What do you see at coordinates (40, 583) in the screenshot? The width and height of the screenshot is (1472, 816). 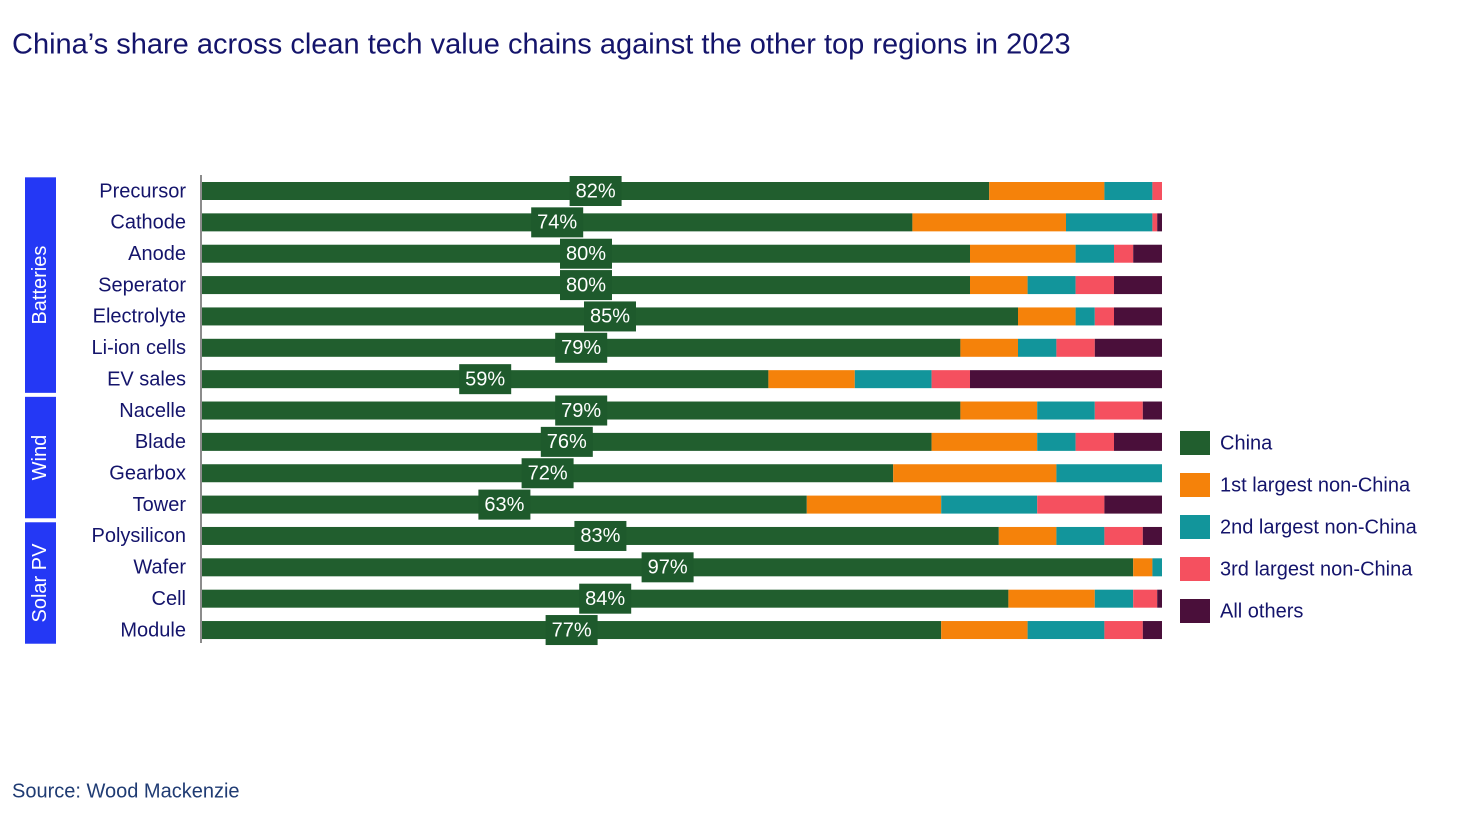 I see `group-label: Solar PV` at bounding box center [40, 583].